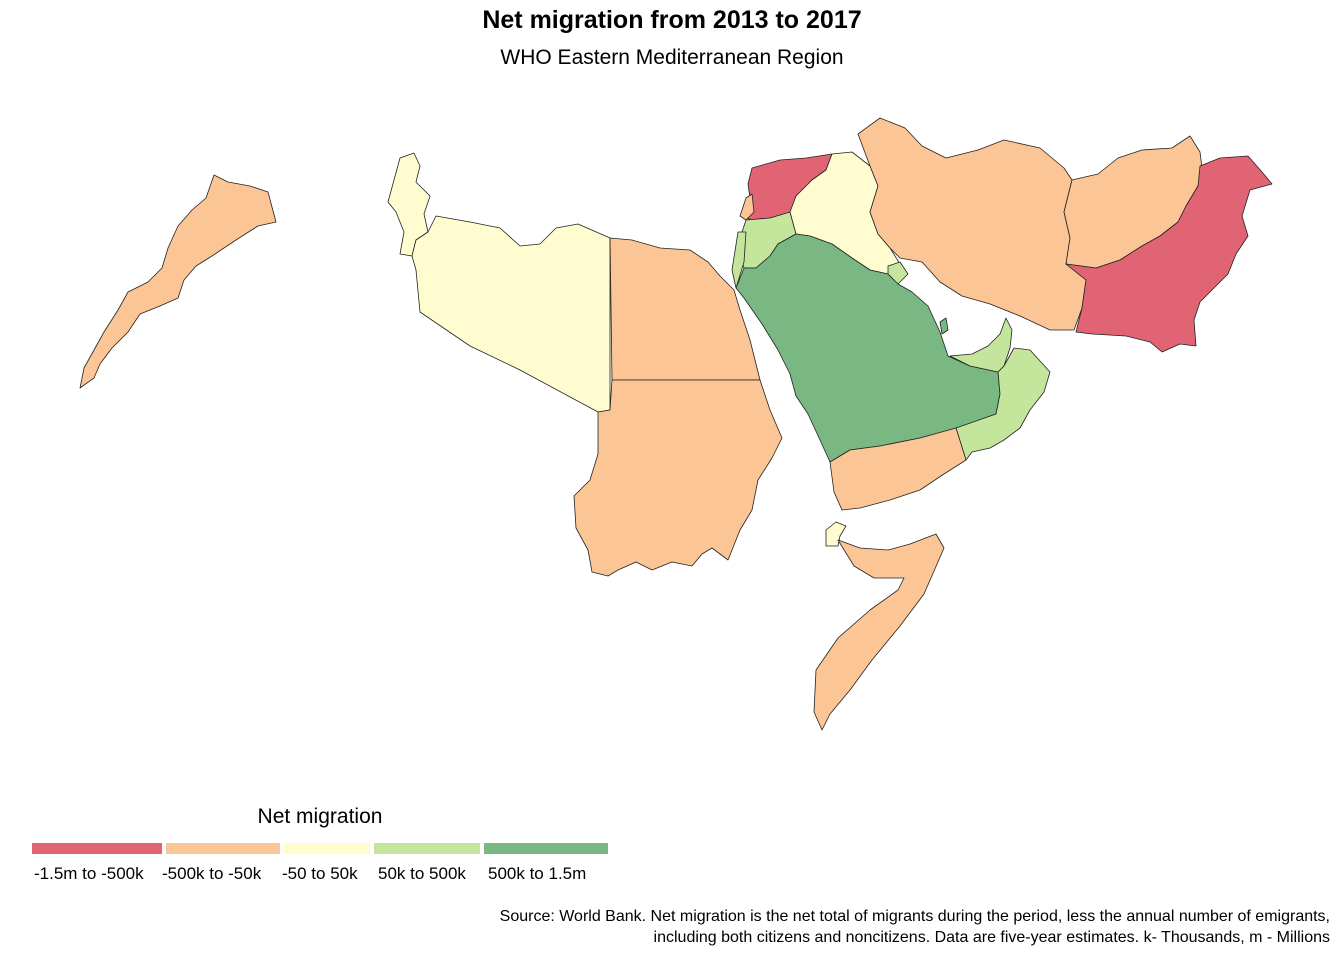  I want to click on map-title: Net migration from 2013 to 2017, so click(672, 20).